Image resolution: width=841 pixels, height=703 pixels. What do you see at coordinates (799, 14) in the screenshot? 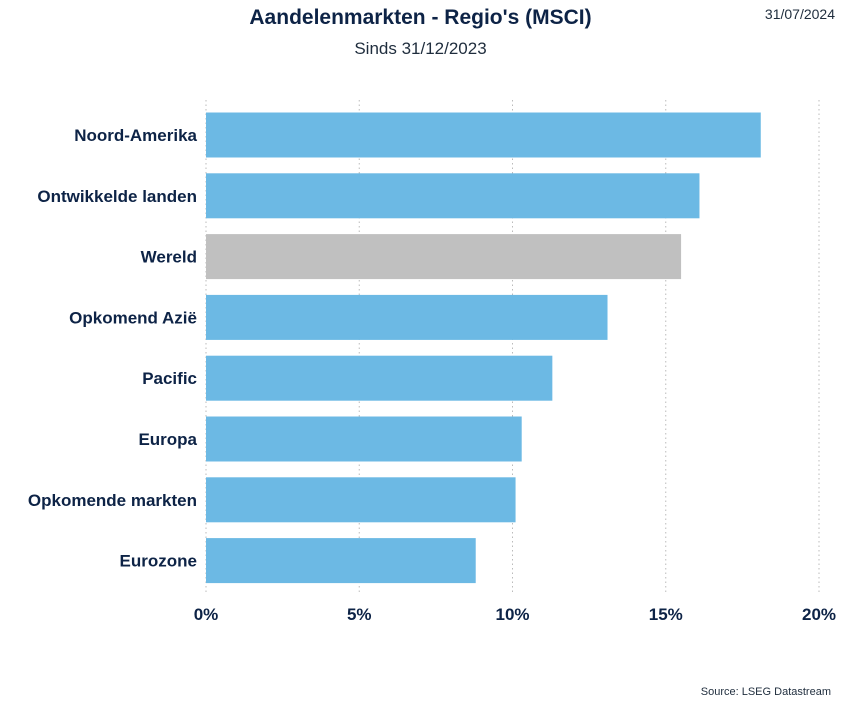
I see `chart-date: 31/07/2024` at bounding box center [799, 14].